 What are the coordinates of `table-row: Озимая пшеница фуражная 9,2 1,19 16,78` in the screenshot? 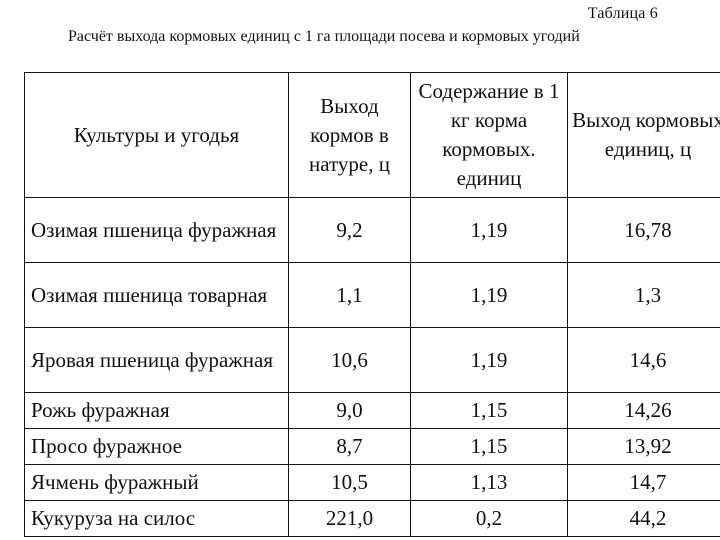 It's located at (372, 230).